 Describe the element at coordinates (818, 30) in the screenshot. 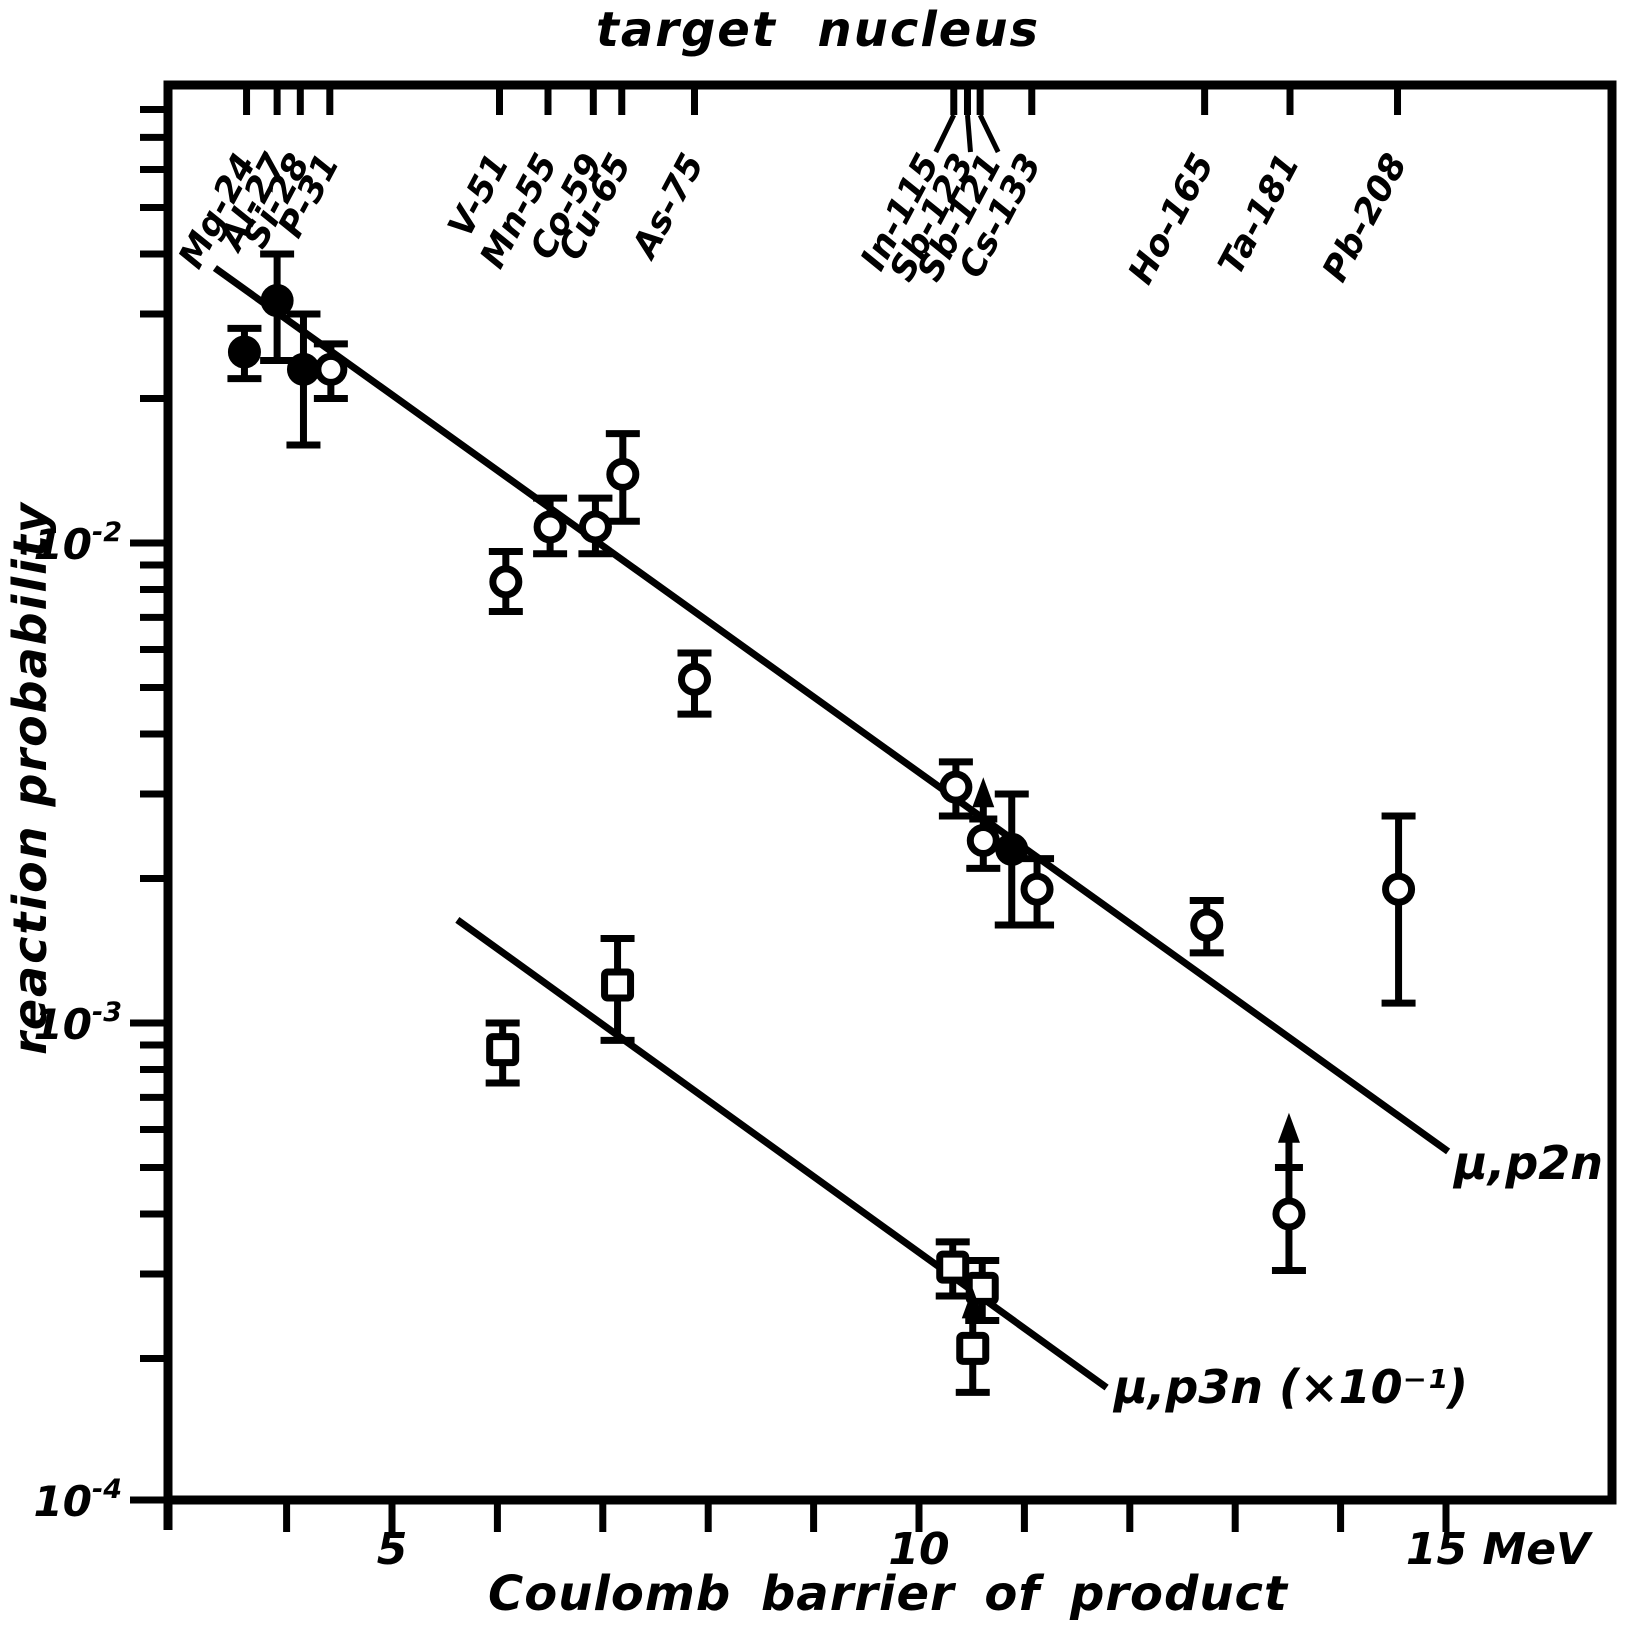

I see `top-axis-title: target nucleus` at that location.